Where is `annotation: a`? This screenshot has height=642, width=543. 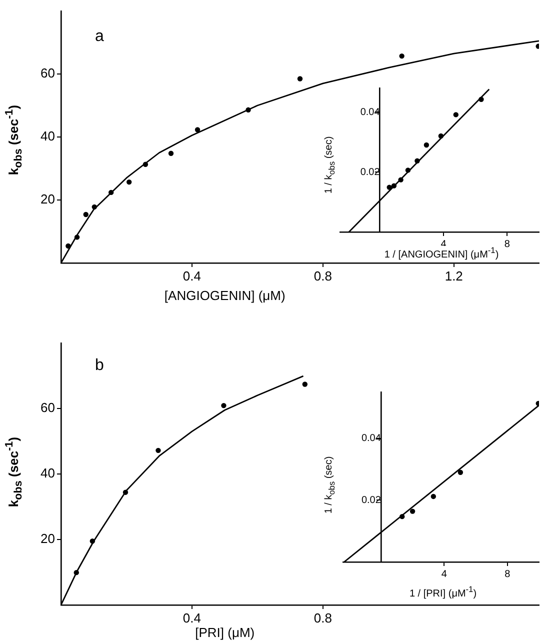
annotation: a is located at coordinates (99, 37).